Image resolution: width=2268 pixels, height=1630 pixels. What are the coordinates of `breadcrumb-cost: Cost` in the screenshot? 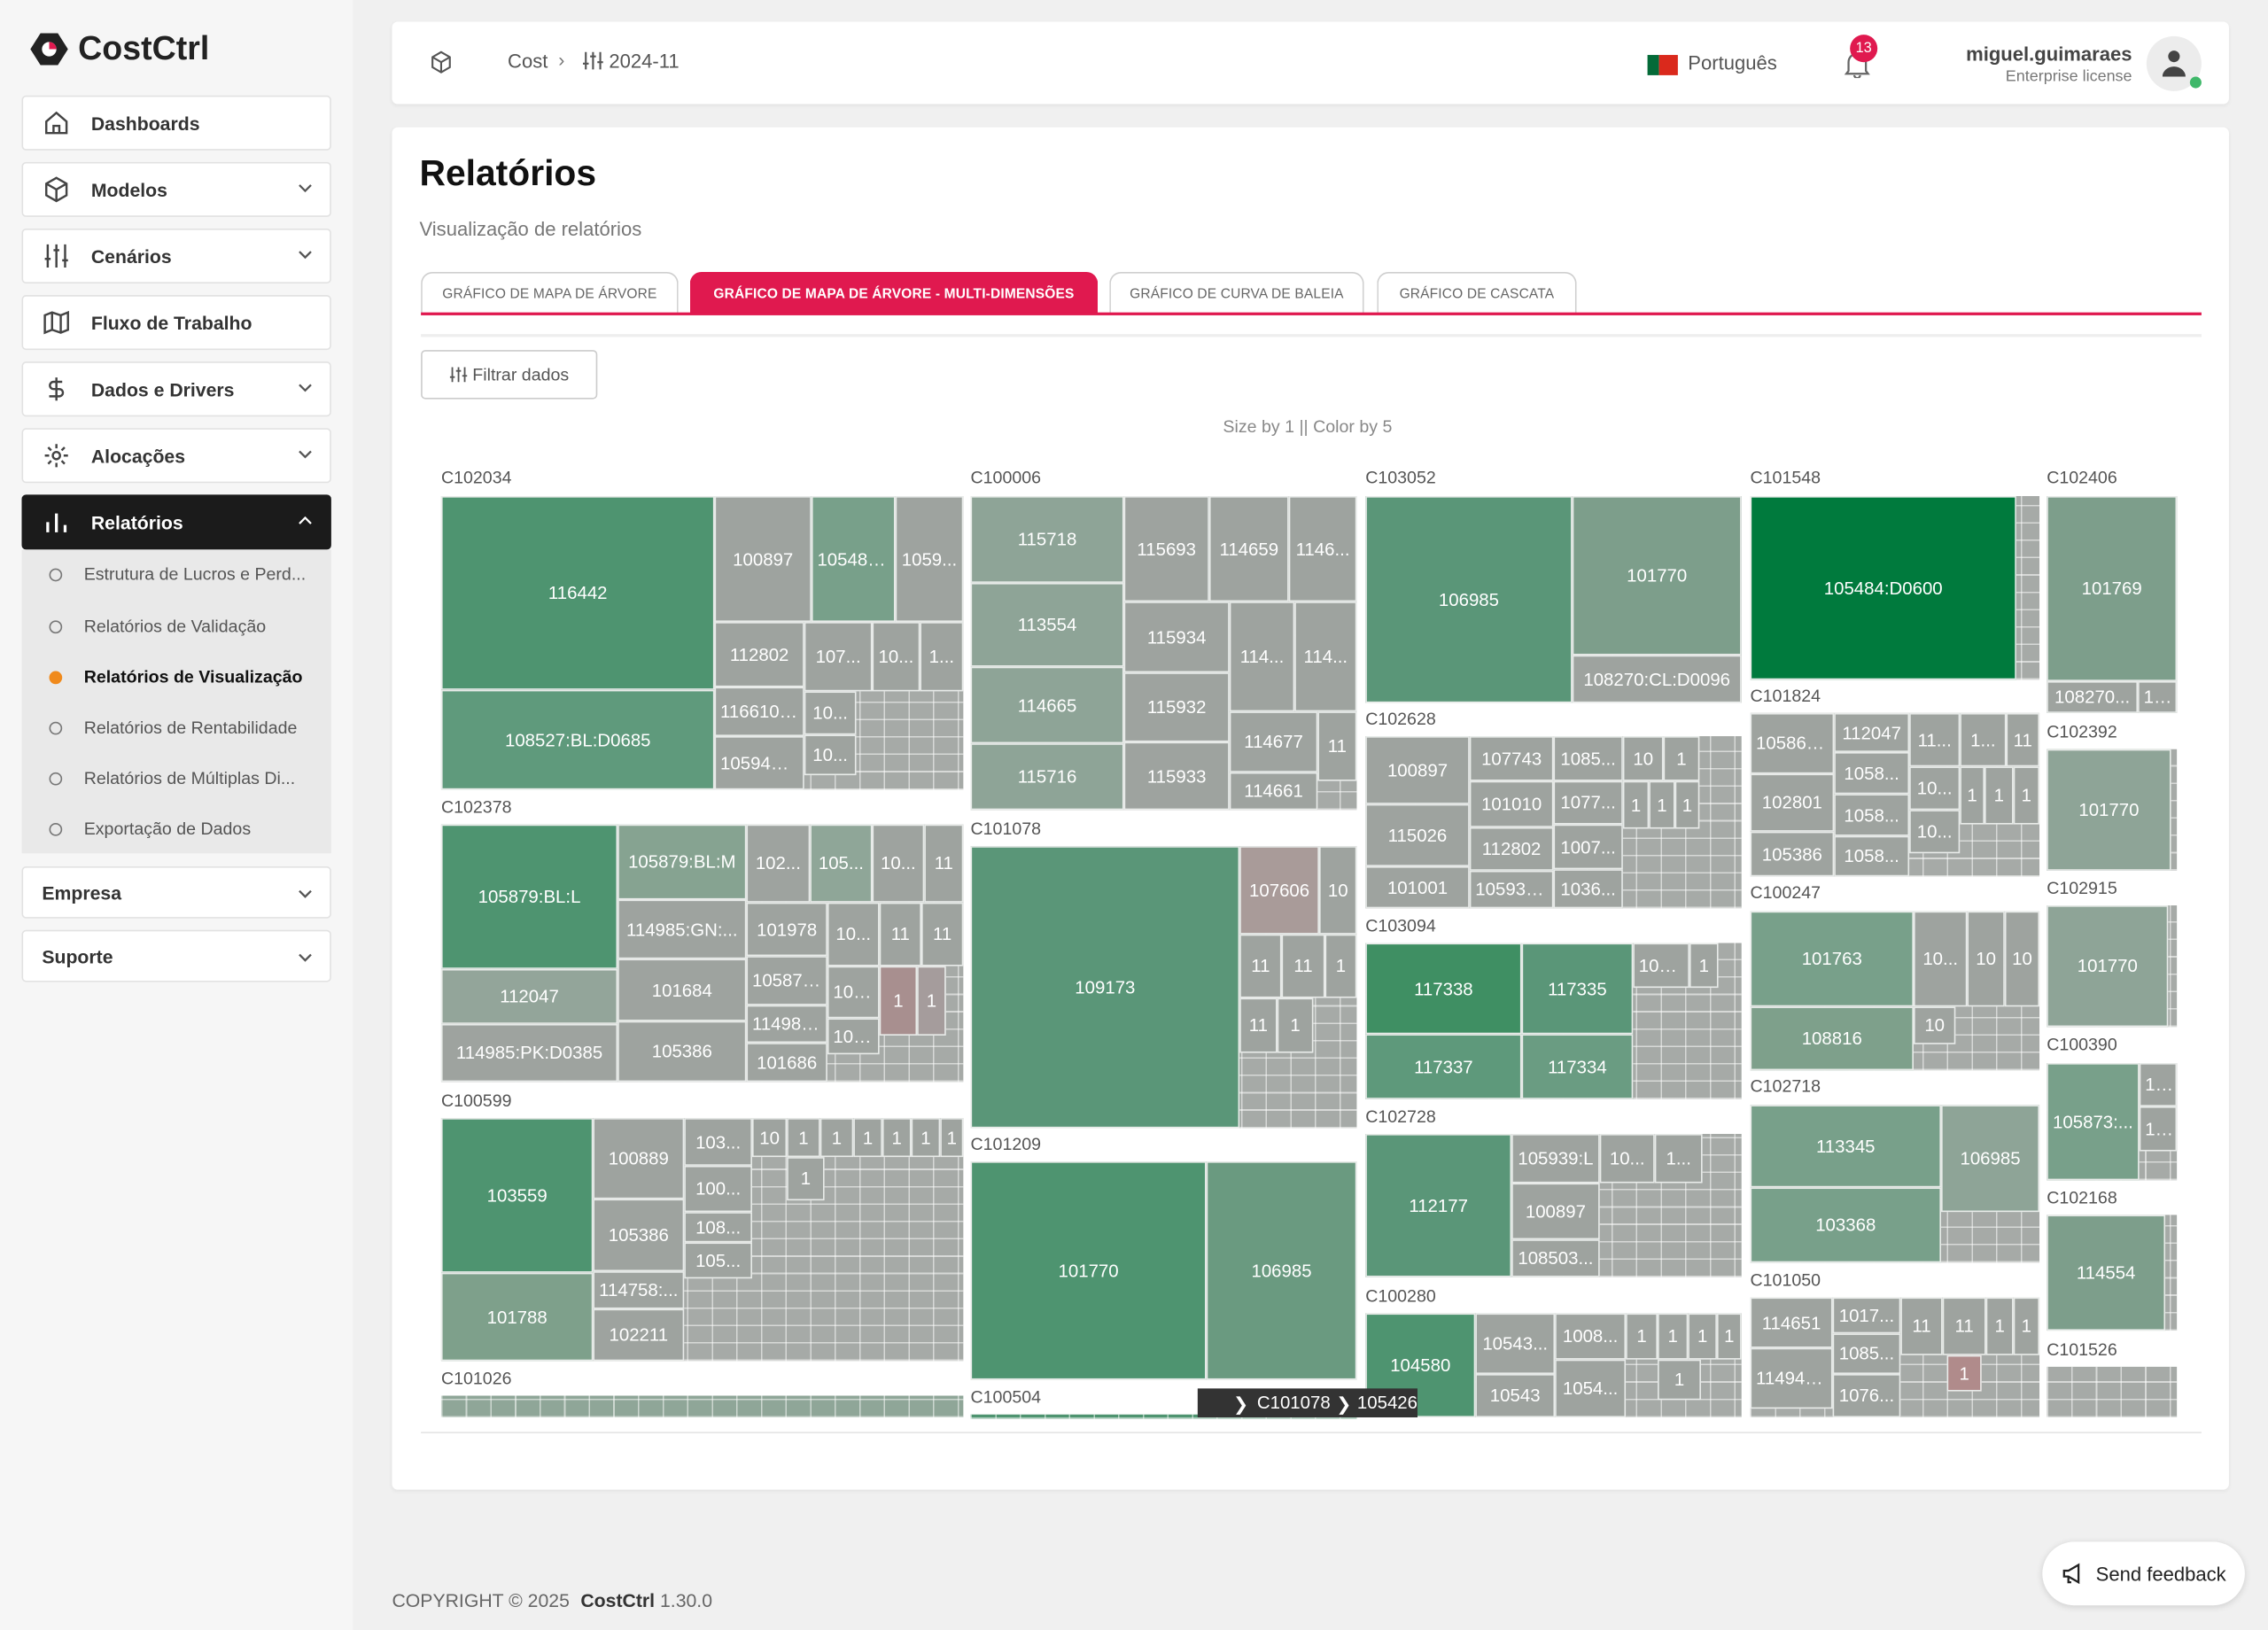 It's located at (528, 61).